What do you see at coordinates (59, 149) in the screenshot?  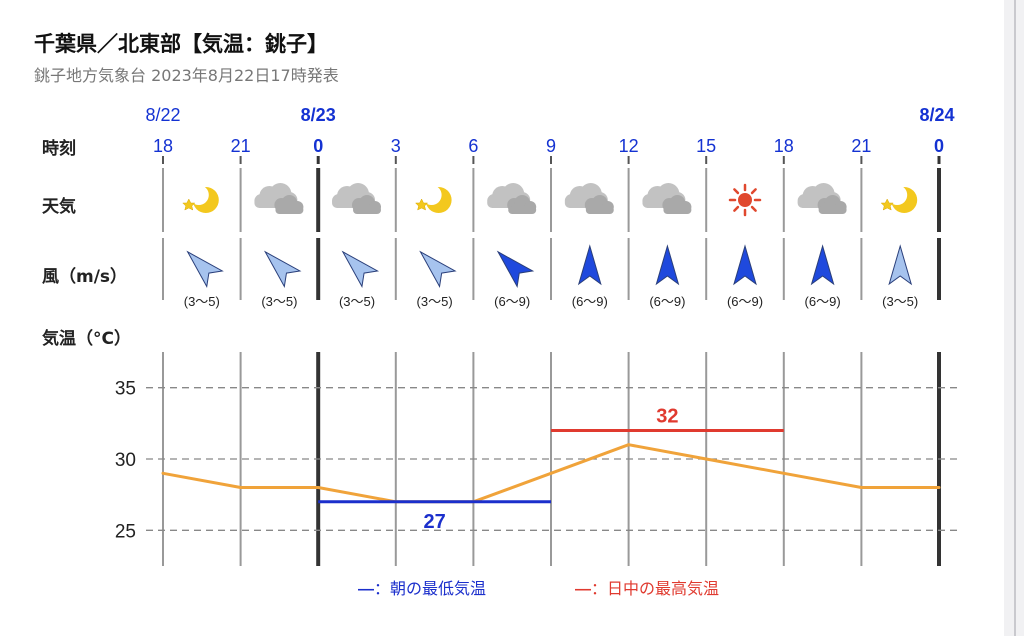 I see `time-row-label: 時刻` at bounding box center [59, 149].